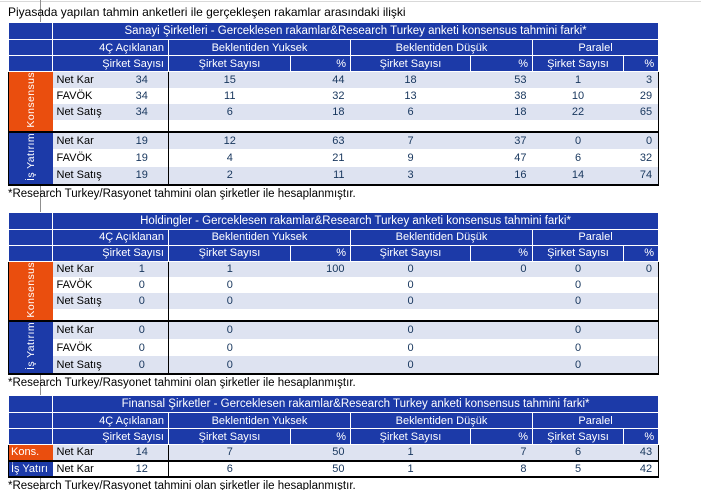  I want to click on percent-cell: 0, so click(501, 269).